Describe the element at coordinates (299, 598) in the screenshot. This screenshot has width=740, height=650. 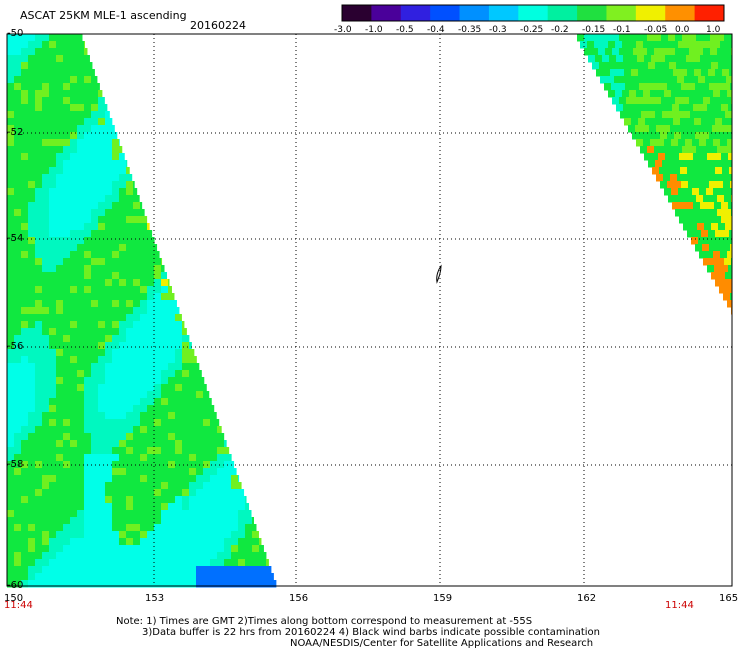
I see `lon-label-156: 156` at that location.